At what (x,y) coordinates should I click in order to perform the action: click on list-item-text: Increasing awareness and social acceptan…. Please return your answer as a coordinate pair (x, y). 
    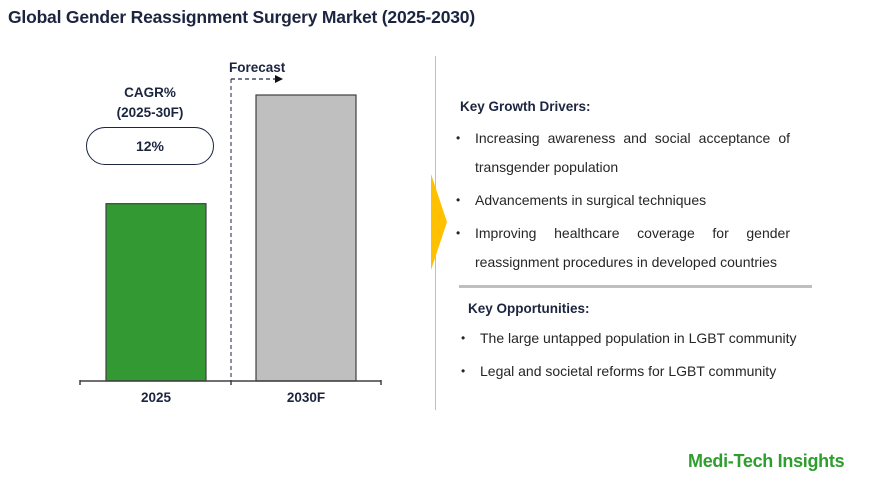
    Looking at the image, I should click on (632, 152).